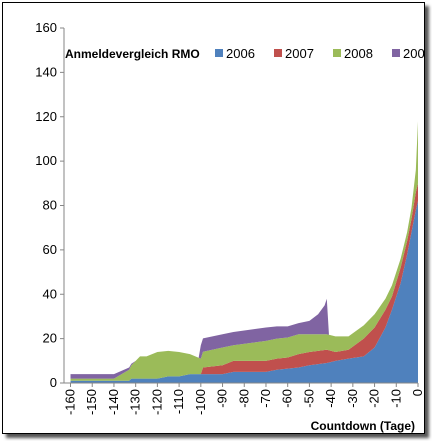  What do you see at coordinates (417, 392) in the screenshot?
I see `x-tick-label: 0` at bounding box center [417, 392].